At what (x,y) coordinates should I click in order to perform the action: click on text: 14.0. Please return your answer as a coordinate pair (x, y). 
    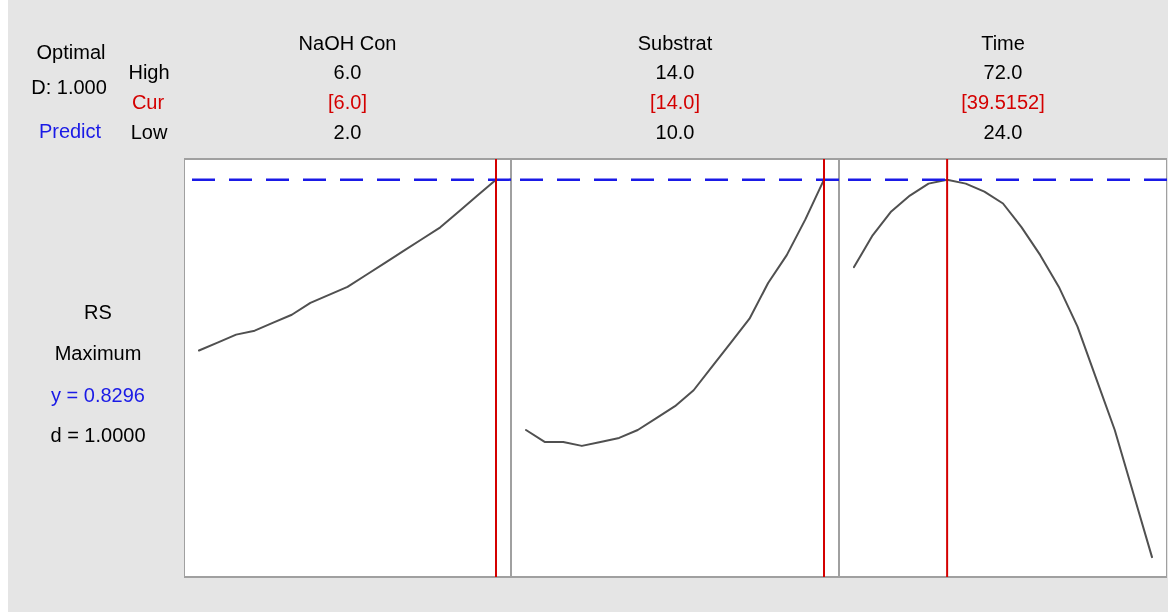
    Looking at the image, I should click on (675, 72).